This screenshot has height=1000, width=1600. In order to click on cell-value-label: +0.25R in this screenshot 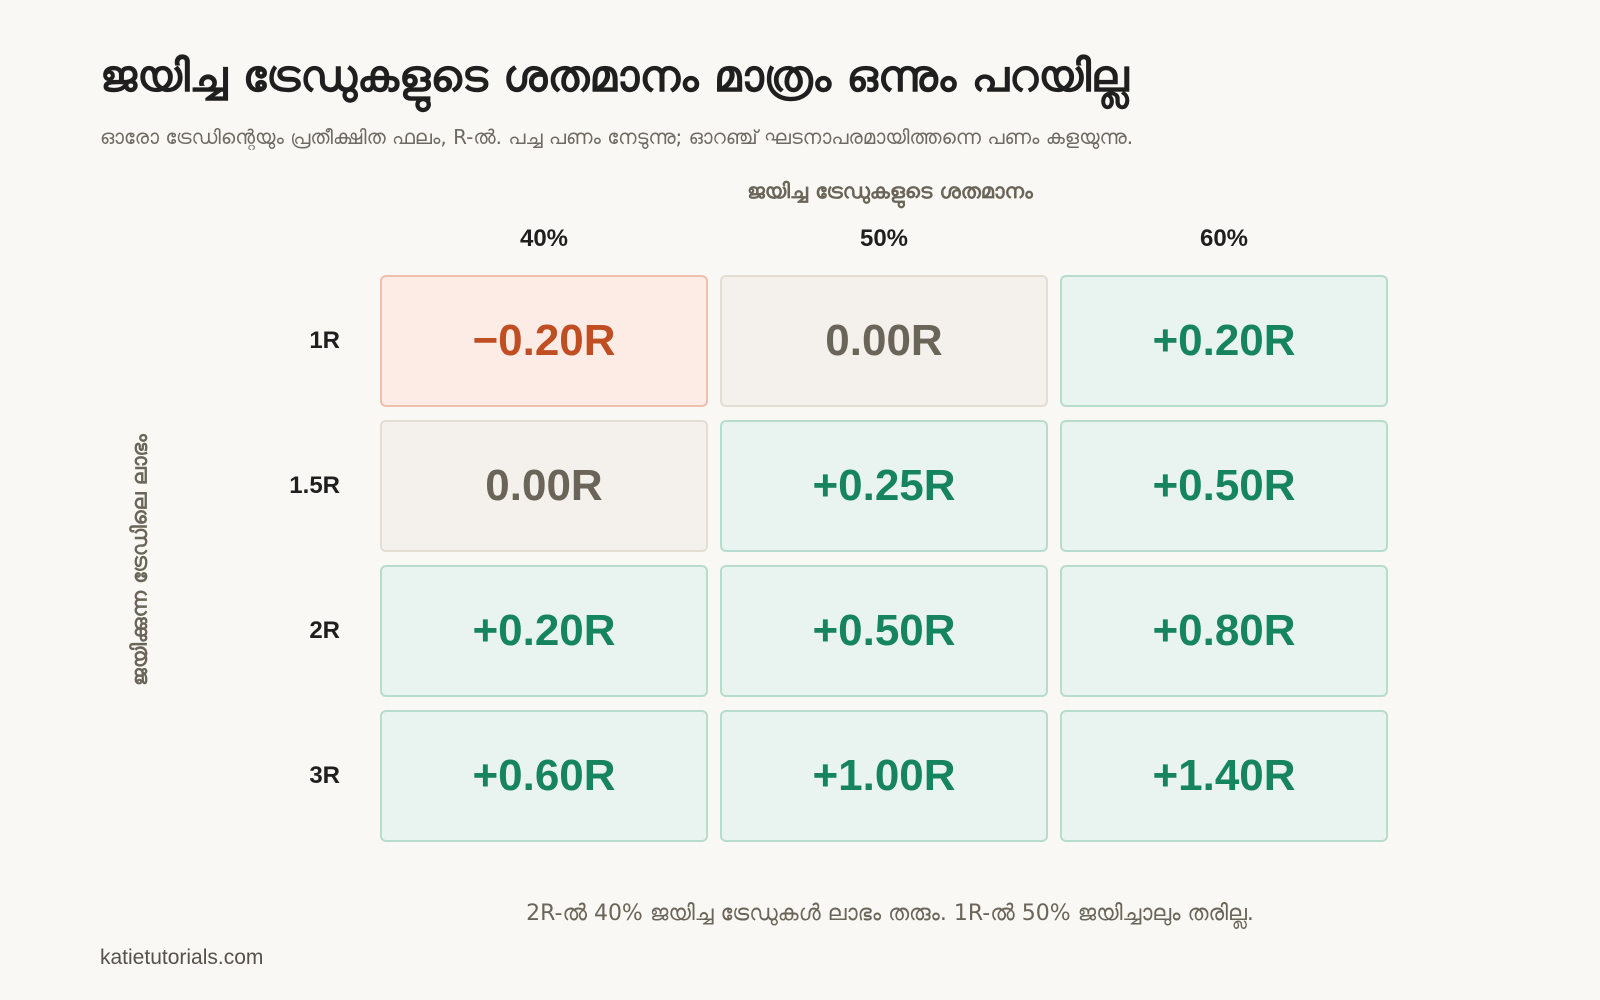, I will do `click(884, 485)`.